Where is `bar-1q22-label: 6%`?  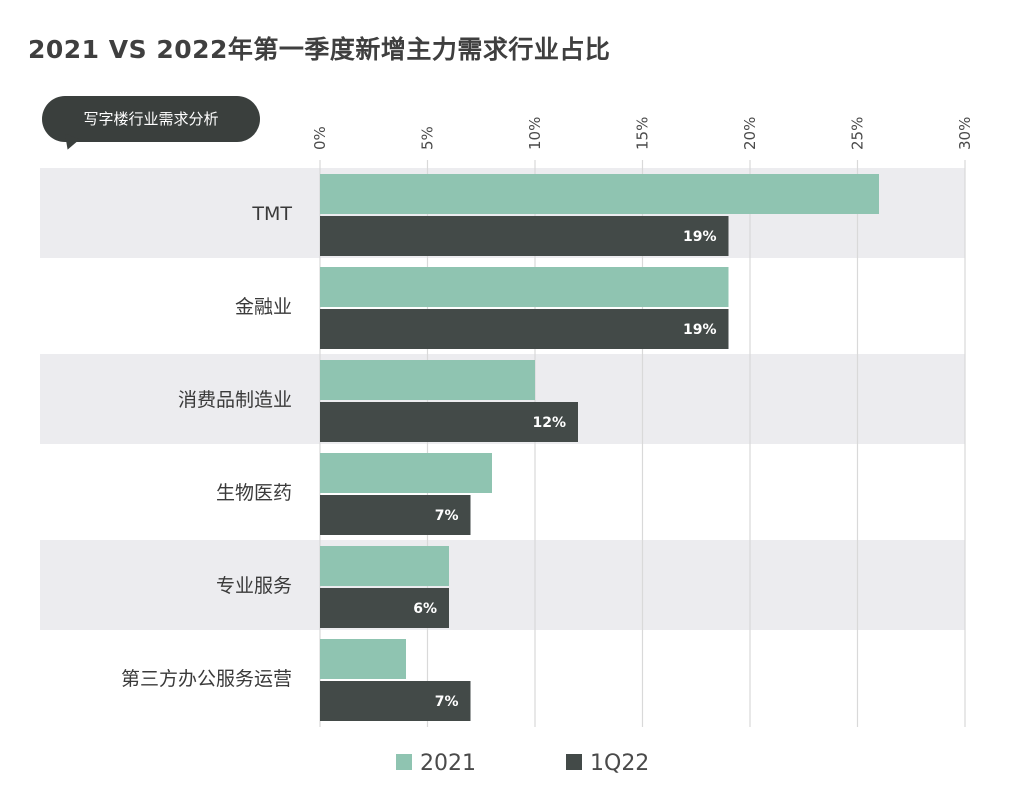 bar-1q22-label: 6% is located at coordinates (425, 609).